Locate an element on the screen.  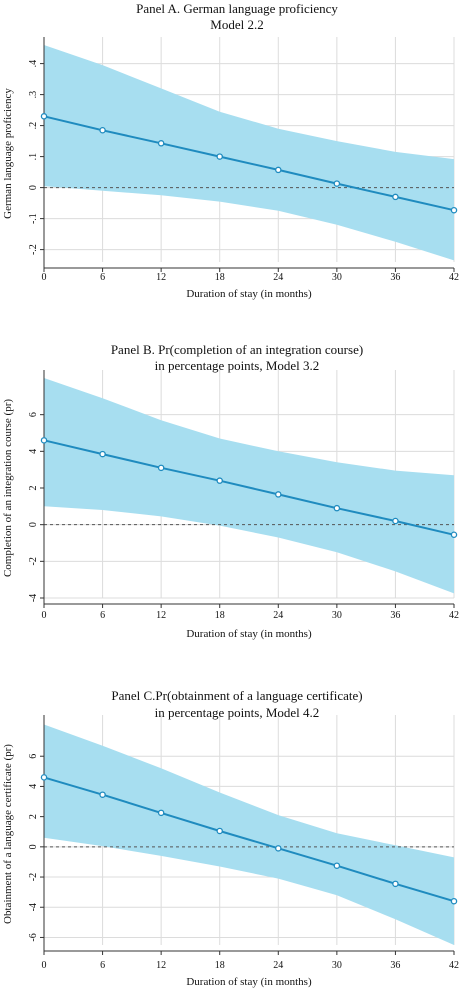
y-tick-label: .4 is located at coordinates (33, 64).